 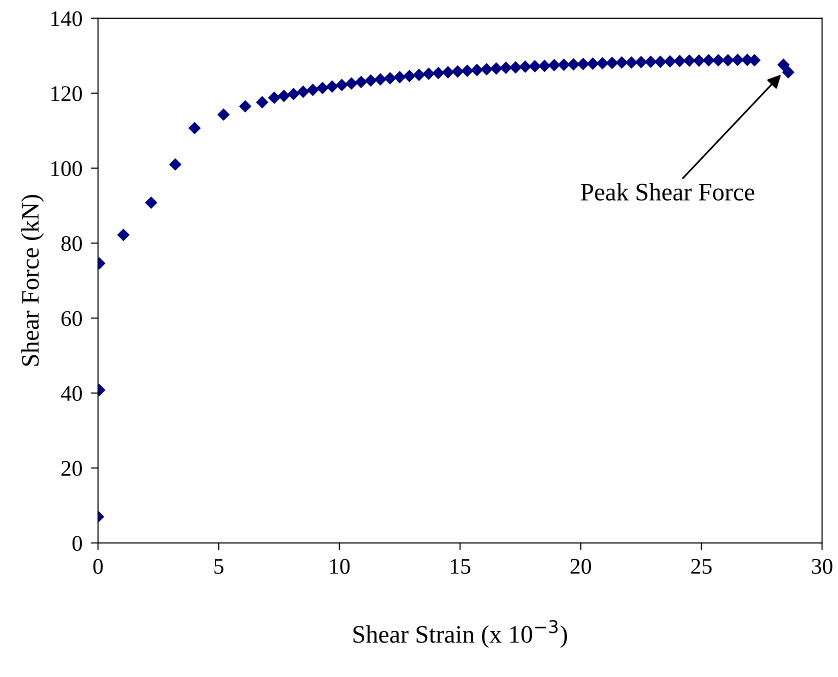 I want to click on x-tick-label: 10, so click(x=340, y=566).